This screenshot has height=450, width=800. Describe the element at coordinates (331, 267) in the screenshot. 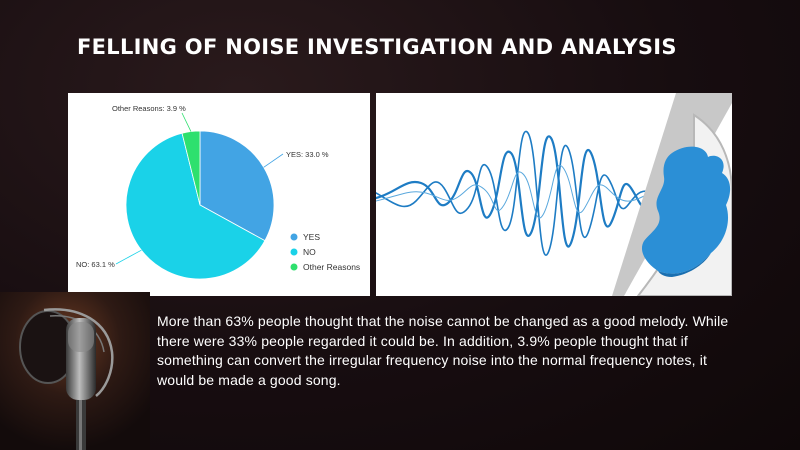

I see `legend-label-other-reasons: Other Reasons` at that location.